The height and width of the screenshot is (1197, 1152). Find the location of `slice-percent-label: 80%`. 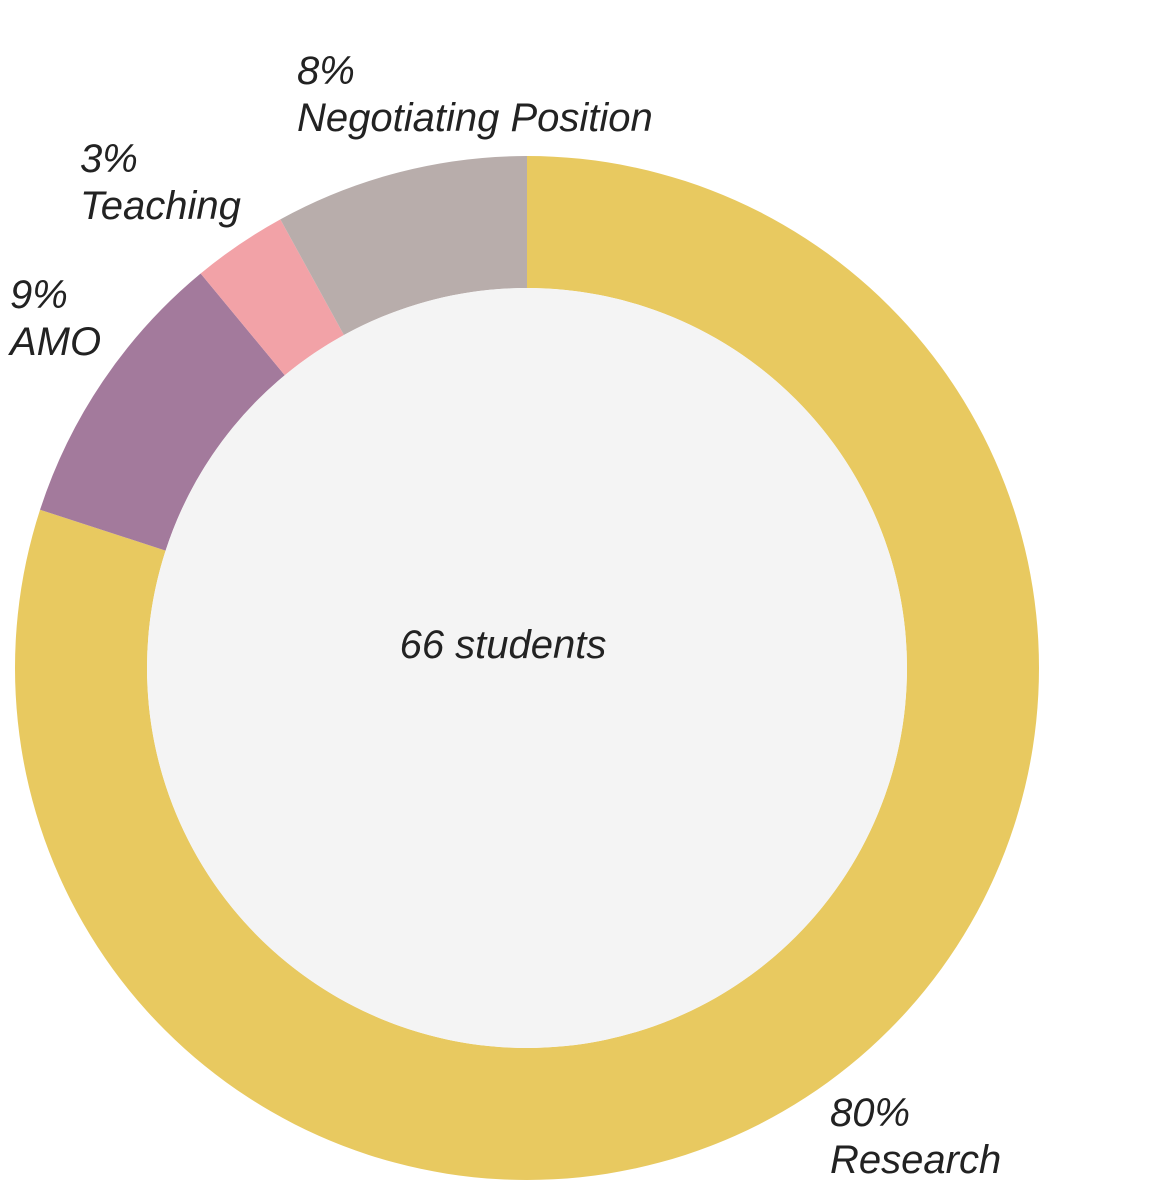

slice-percent-label: 80% is located at coordinates (870, 1113).